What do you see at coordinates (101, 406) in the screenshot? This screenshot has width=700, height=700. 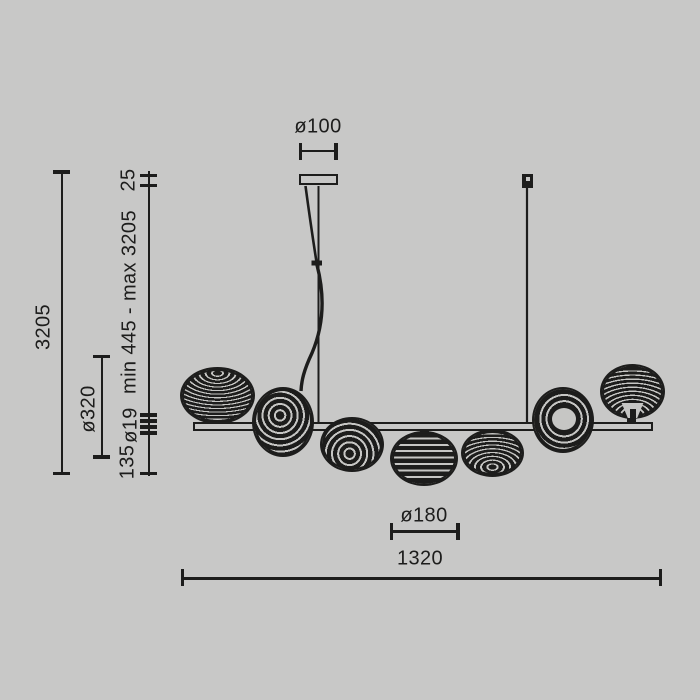 I see `dim-line-shade-large` at bounding box center [101, 406].